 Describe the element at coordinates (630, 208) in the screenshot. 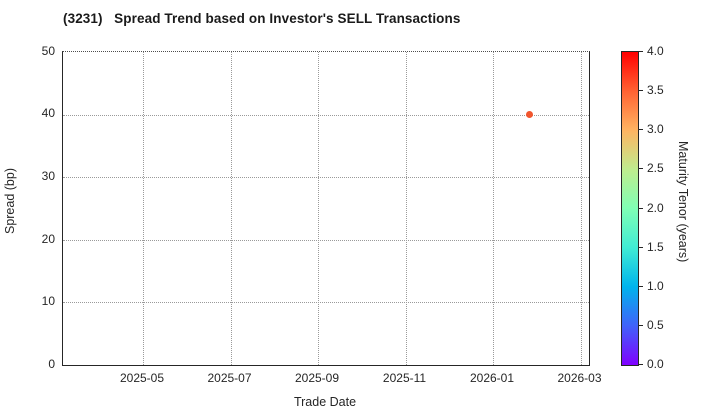

I see `colorbar-gradient` at that location.